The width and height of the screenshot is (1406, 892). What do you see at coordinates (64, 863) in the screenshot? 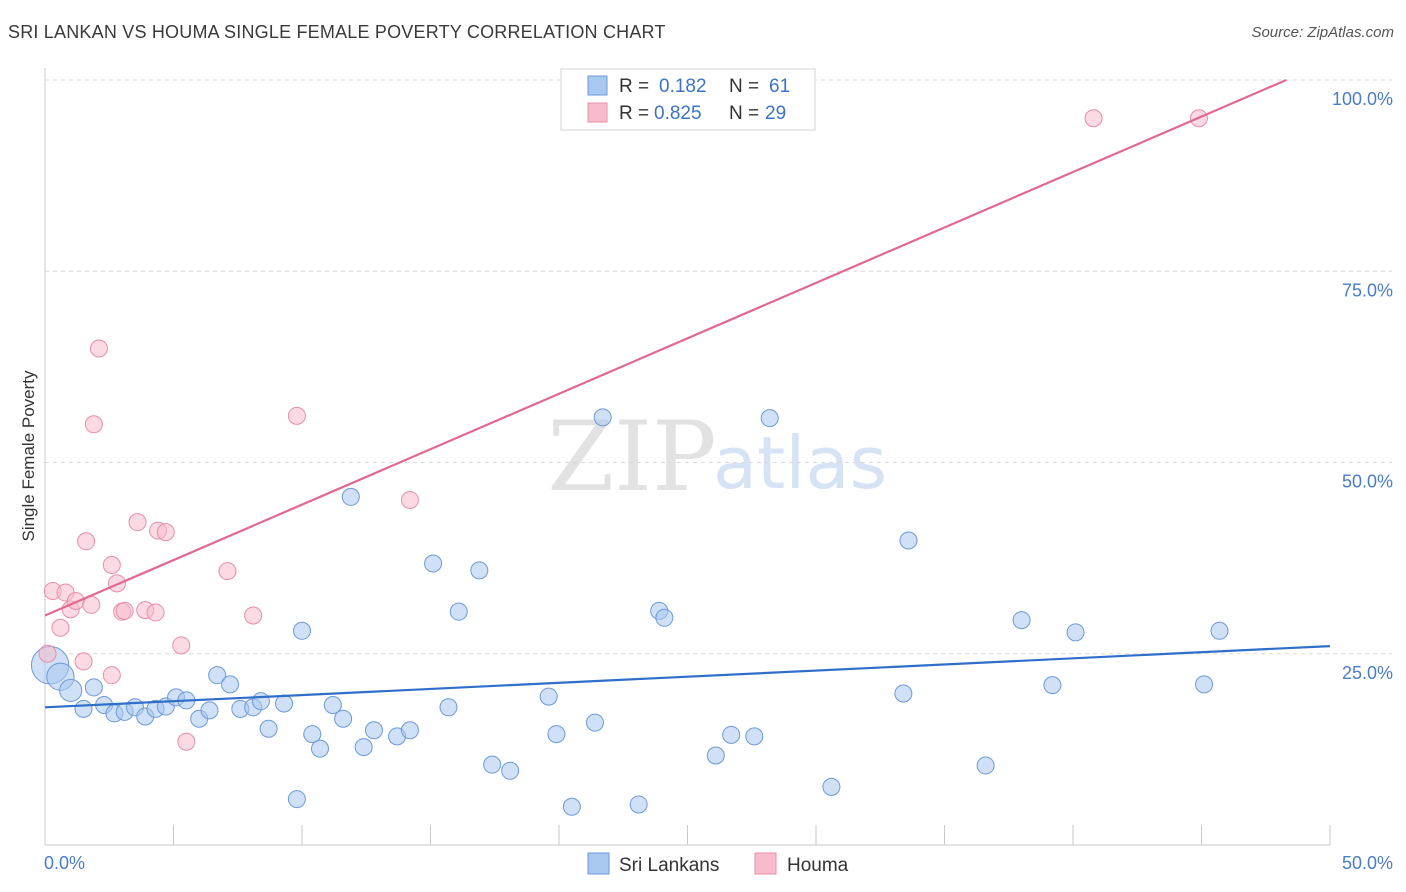
I see `x-tick-label-min: 0.0%` at bounding box center [64, 863].